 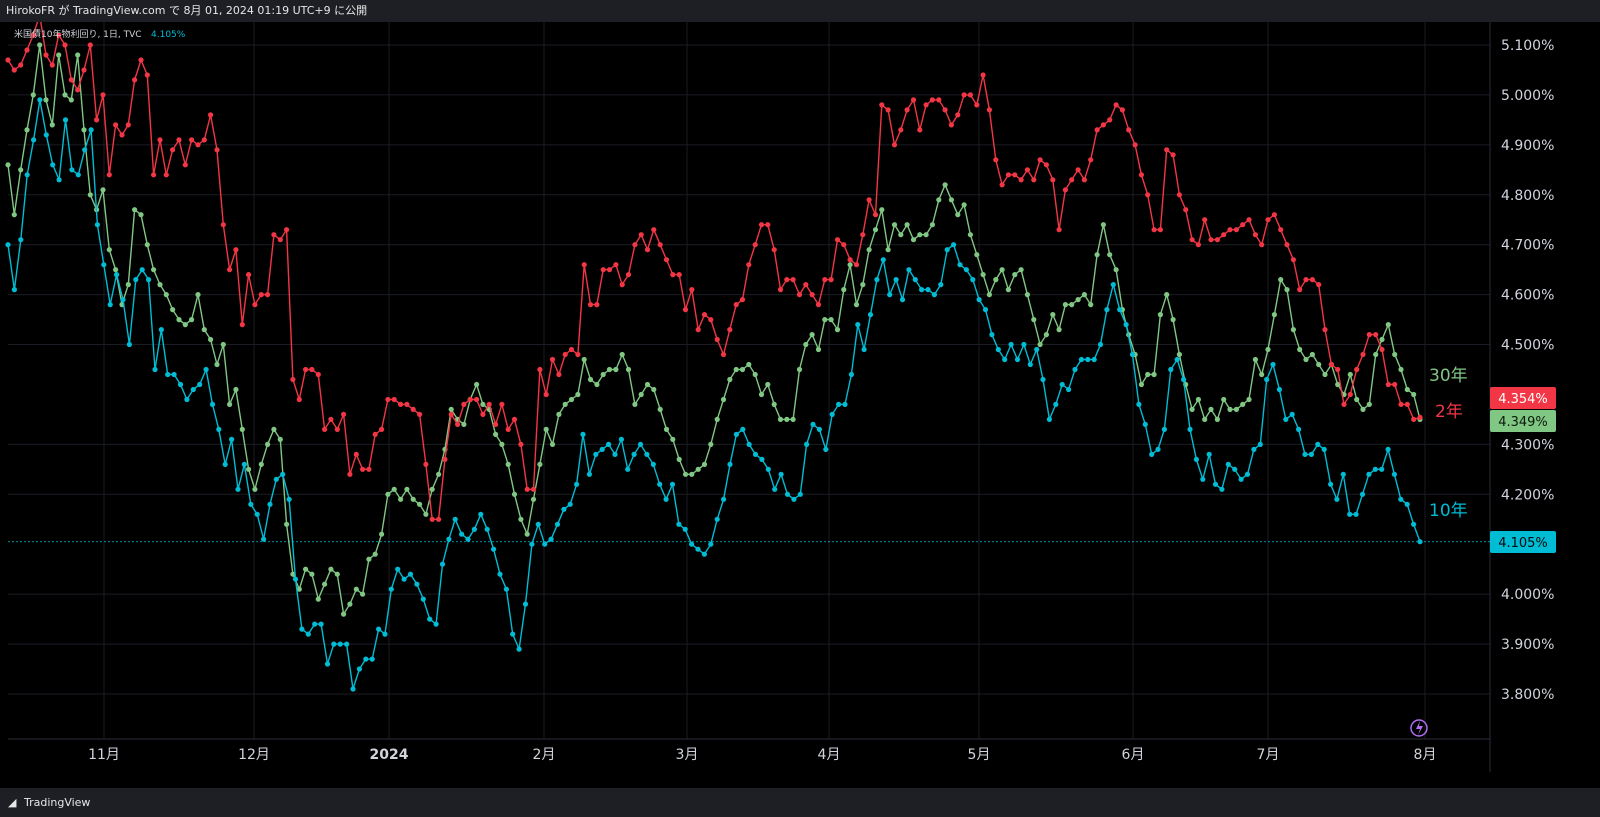 I want to click on x-tick-label: 7月, so click(x=1268, y=755).